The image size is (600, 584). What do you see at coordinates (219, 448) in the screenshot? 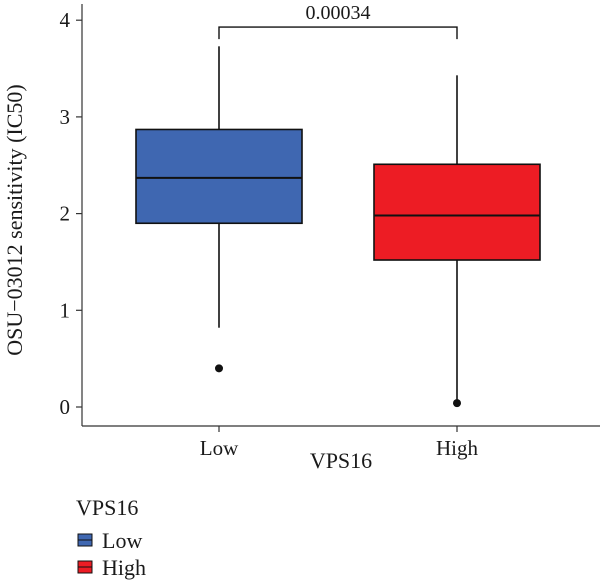
I see `x-tick-label: Low` at bounding box center [219, 448].